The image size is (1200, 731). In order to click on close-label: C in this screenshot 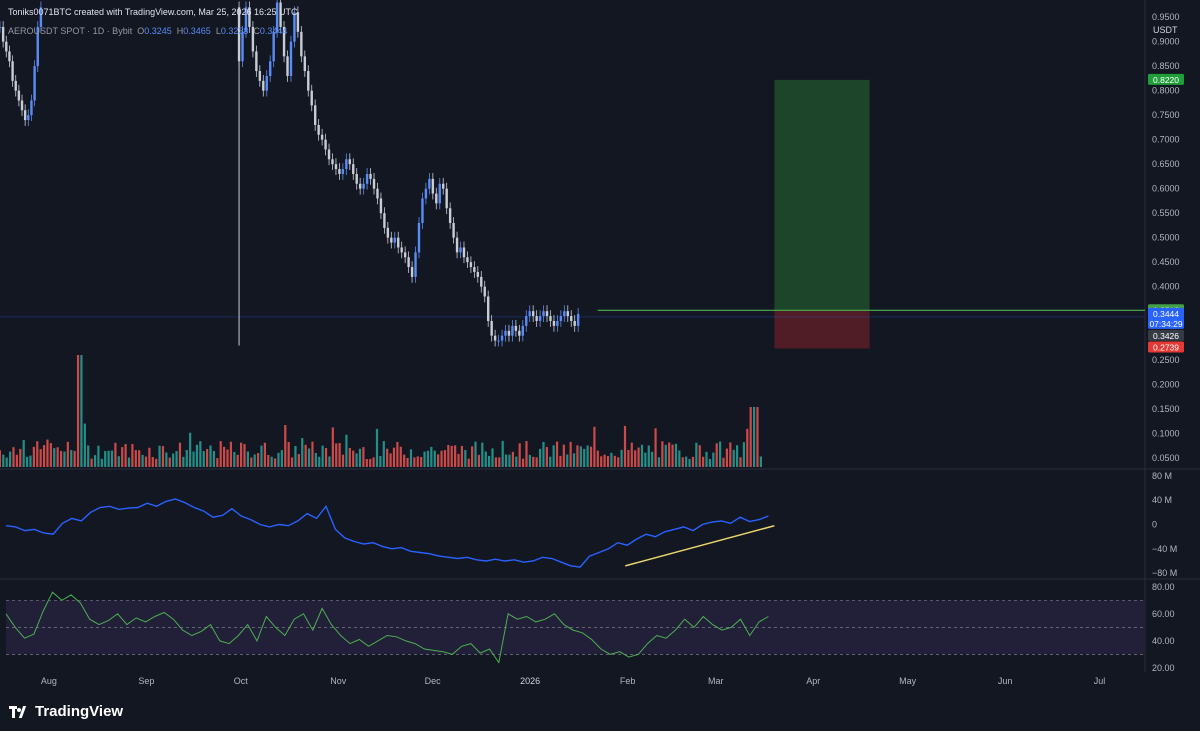, I will do `click(256, 31)`.